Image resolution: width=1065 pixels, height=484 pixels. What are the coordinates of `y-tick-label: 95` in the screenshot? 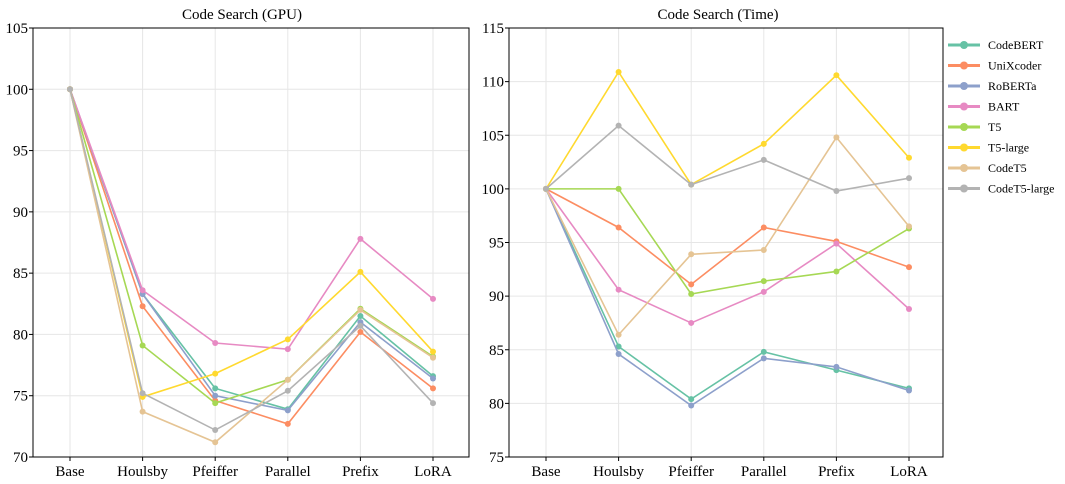 It's located at (20, 152).